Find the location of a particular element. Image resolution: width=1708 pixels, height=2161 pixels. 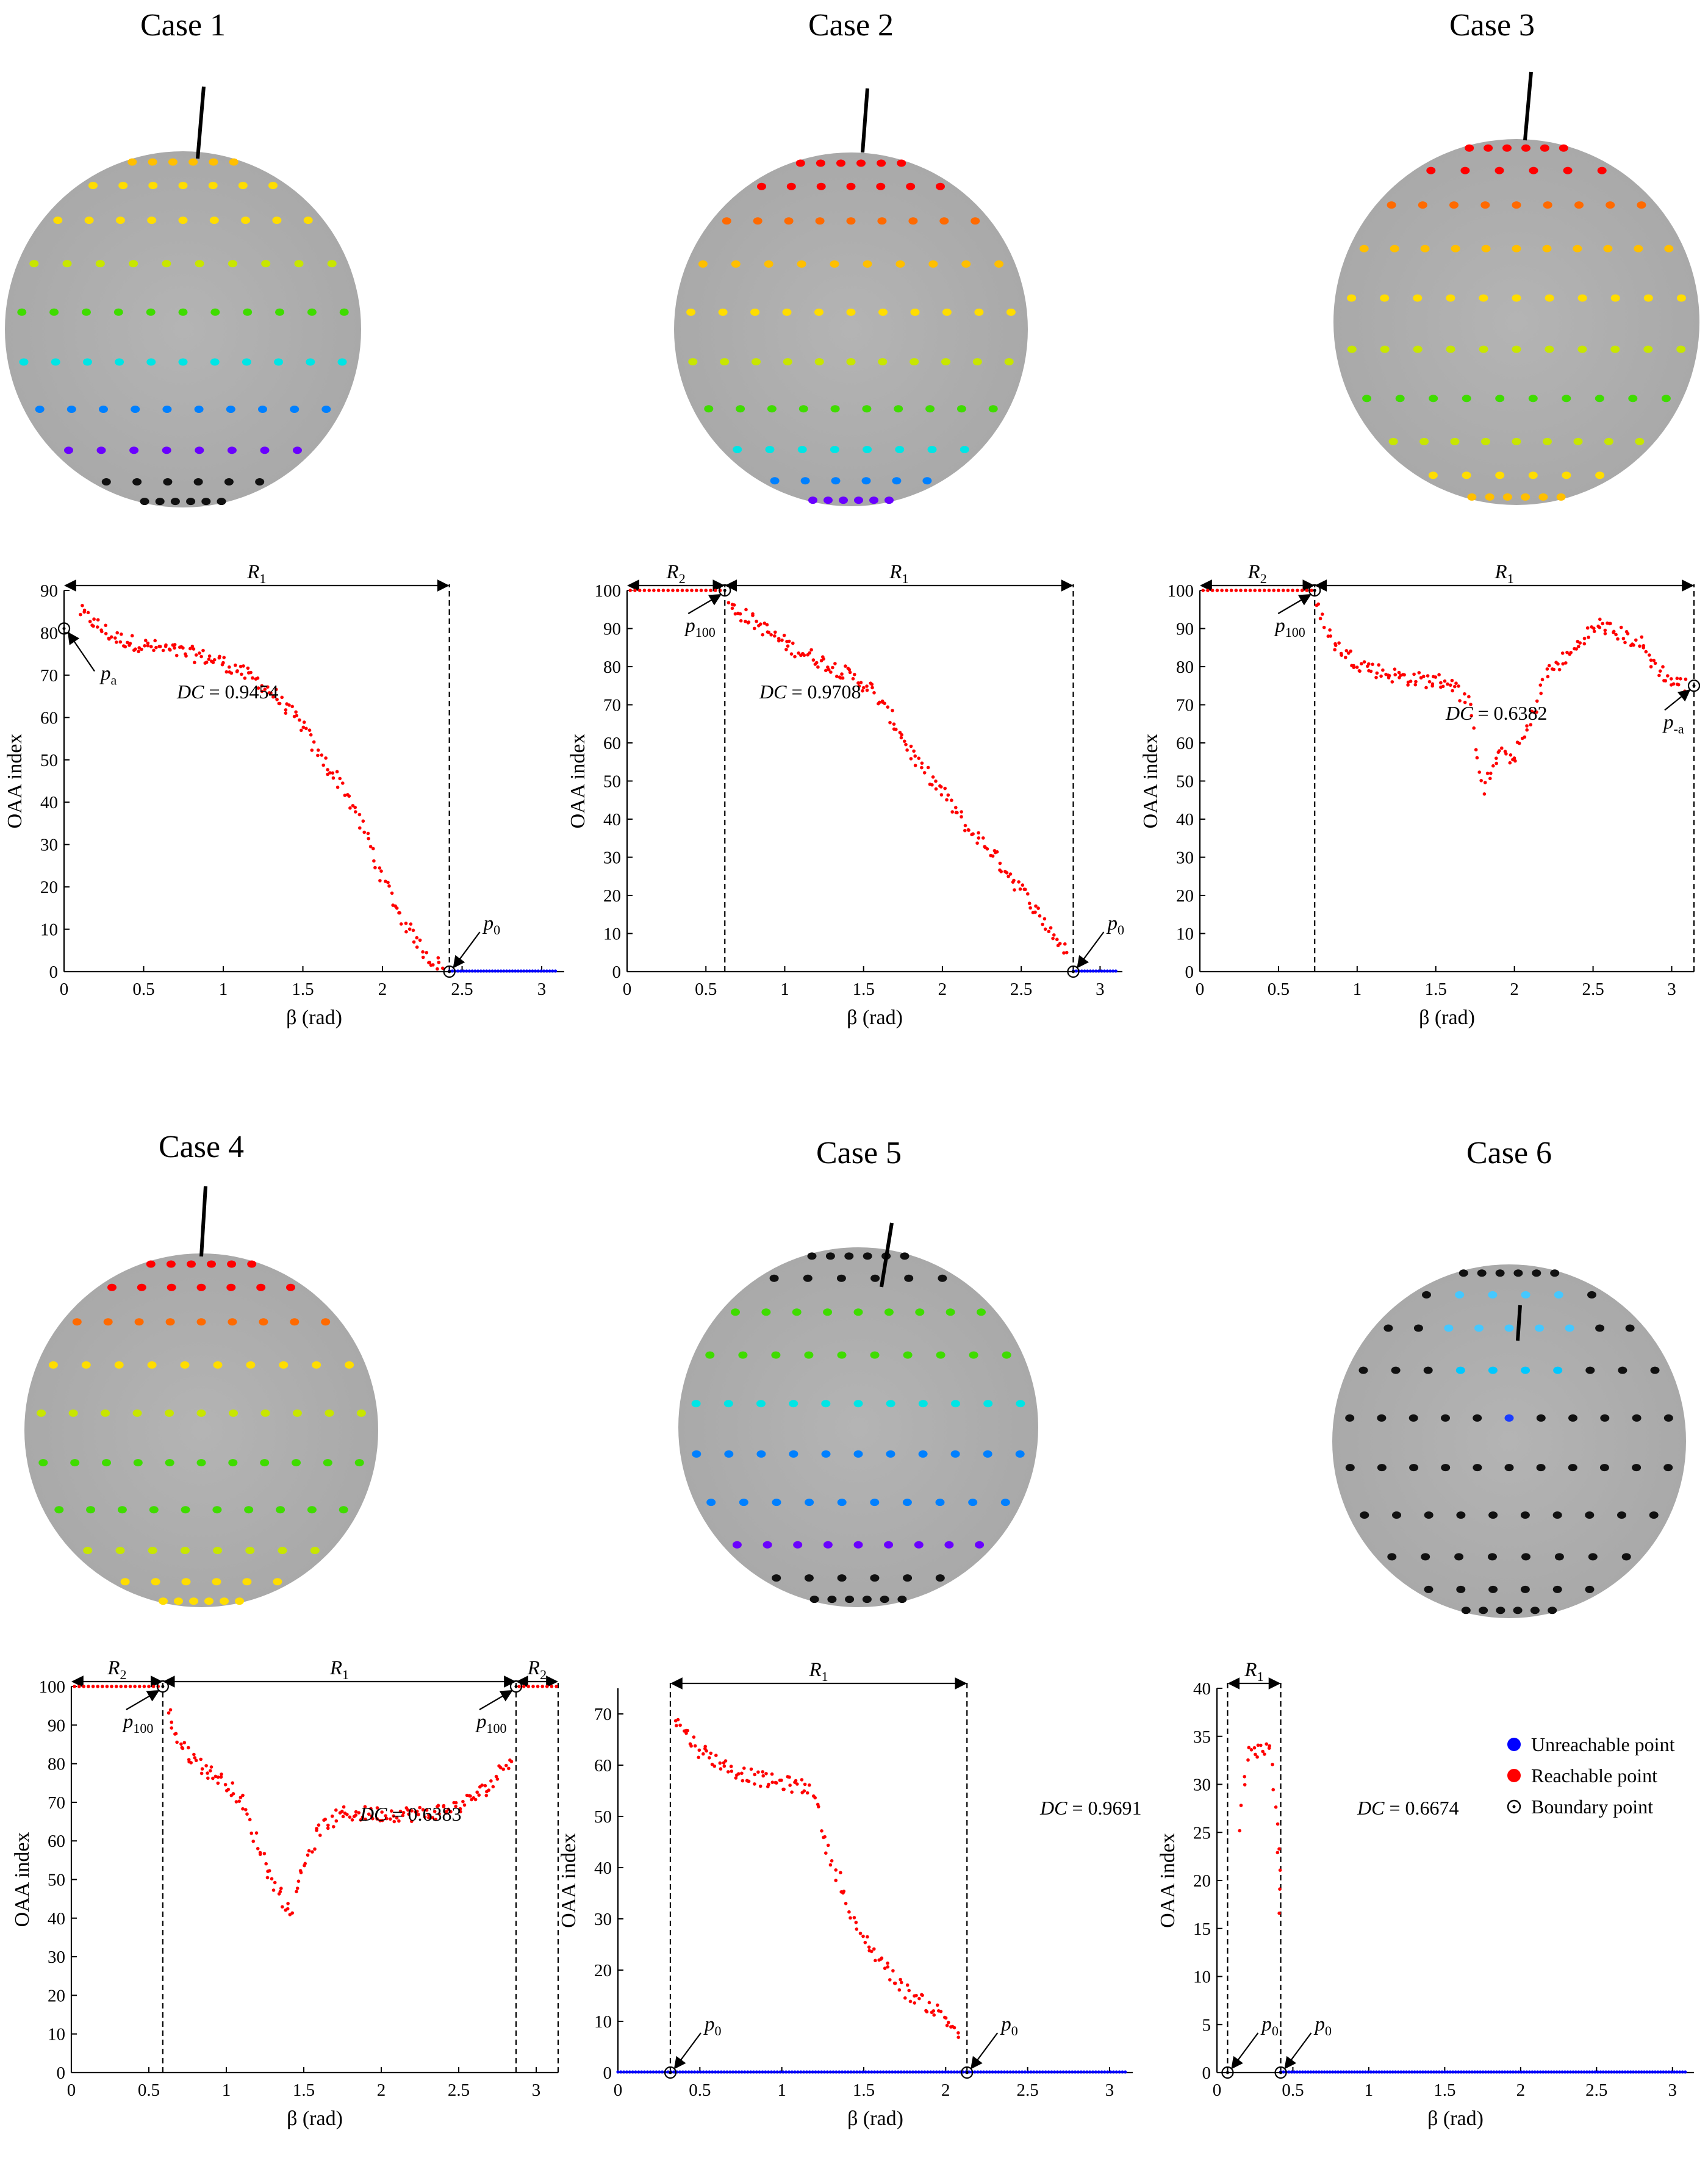

boundary-label-main: p is located at coordinates (1112, 923).